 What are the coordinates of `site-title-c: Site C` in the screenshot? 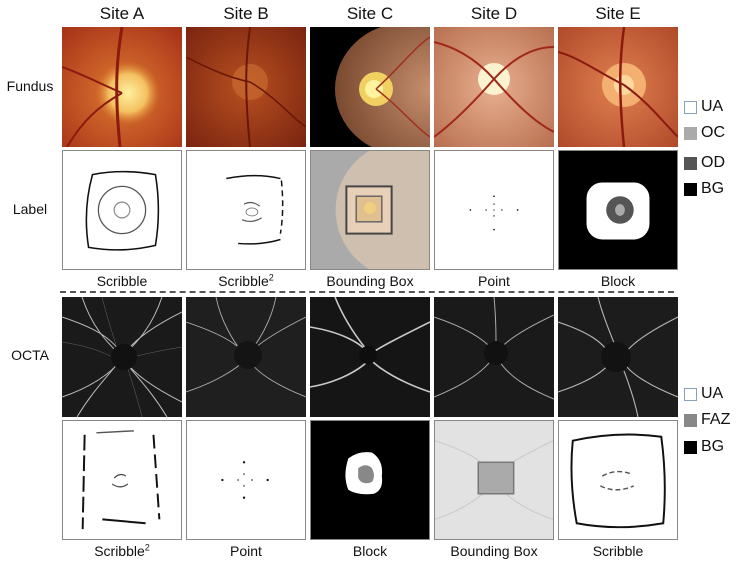 It's located at (370, 13).